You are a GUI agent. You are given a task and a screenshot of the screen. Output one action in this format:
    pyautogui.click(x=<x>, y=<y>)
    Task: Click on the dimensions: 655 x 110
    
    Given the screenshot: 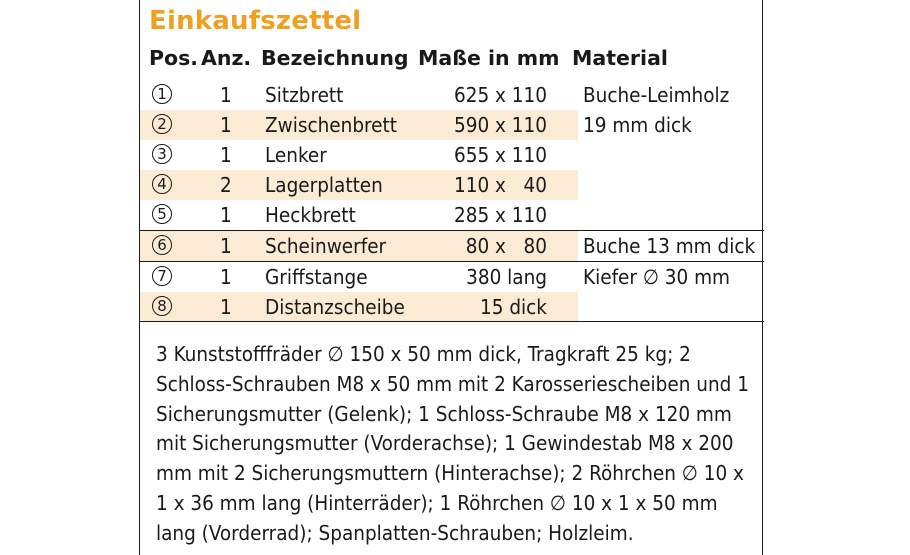 What is the action you would take?
    pyautogui.click(x=500, y=155)
    